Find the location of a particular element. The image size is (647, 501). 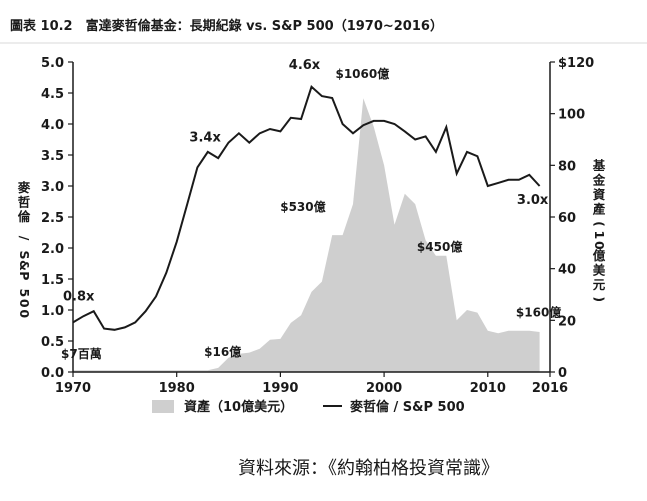

legend-label-line: 麥哲倫 / S&P 500 is located at coordinates (407, 407).